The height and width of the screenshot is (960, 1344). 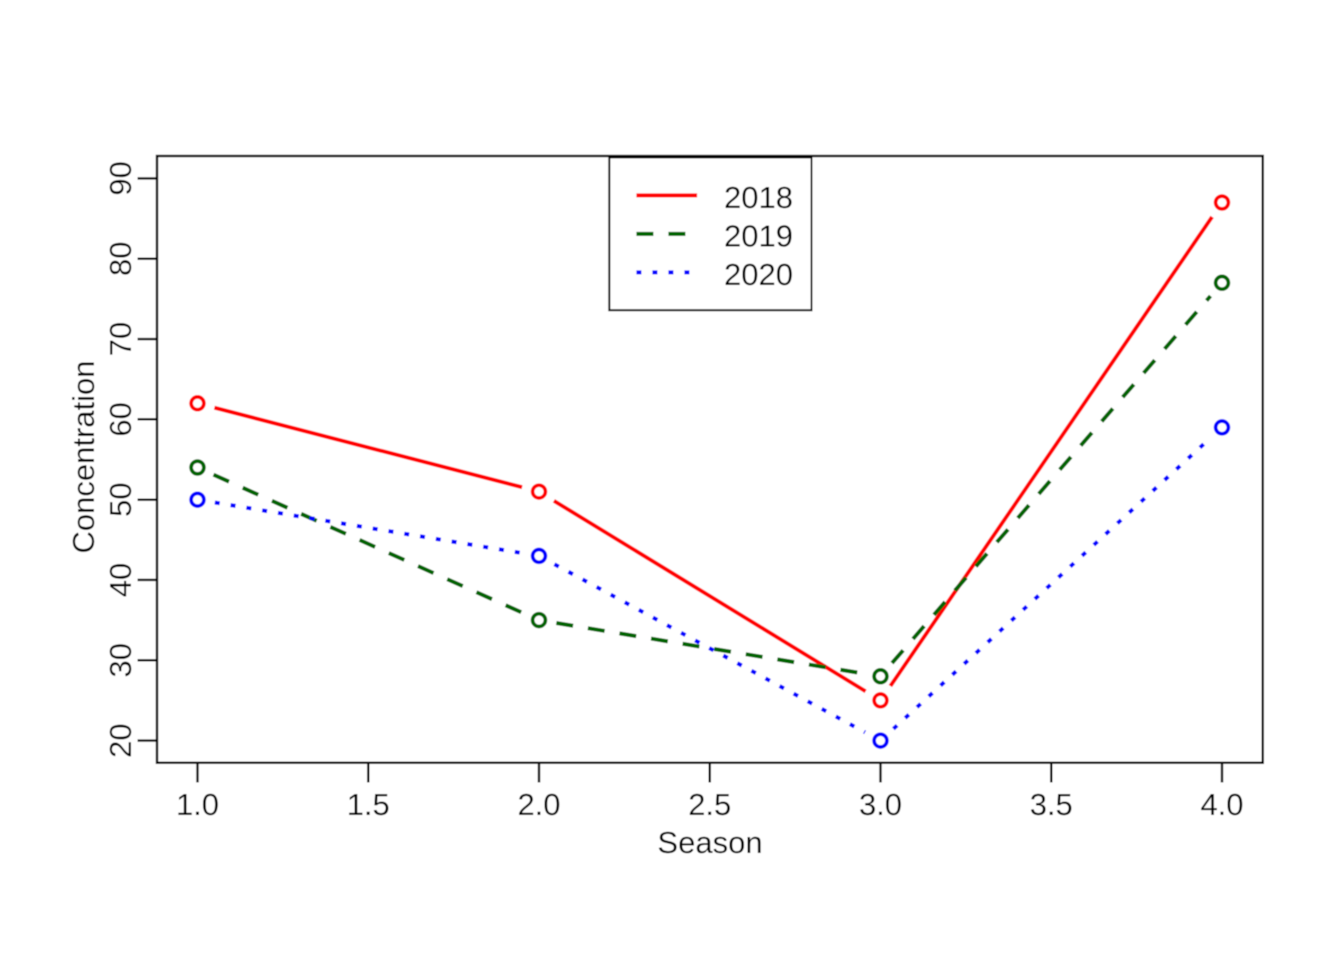 I want to click on svg-text: 1.0, so click(x=197, y=804).